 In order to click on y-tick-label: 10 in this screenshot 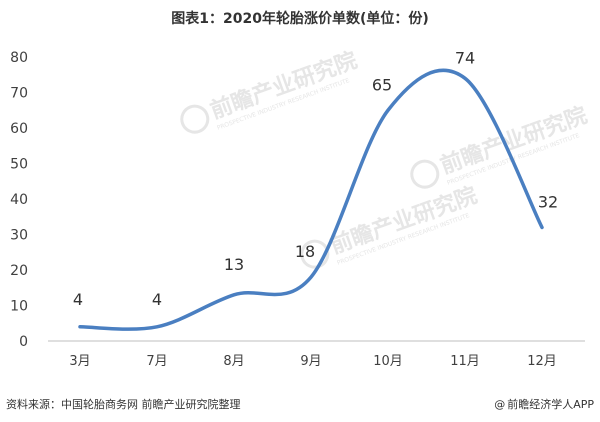, I will do `click(19, 307)`.